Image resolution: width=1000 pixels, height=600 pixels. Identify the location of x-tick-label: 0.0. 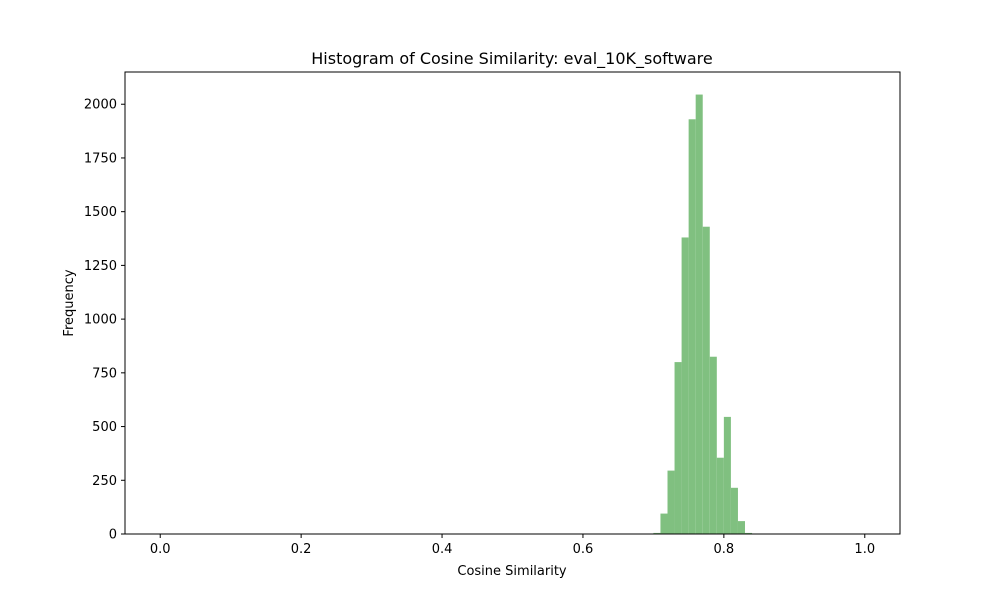
(160, 549).